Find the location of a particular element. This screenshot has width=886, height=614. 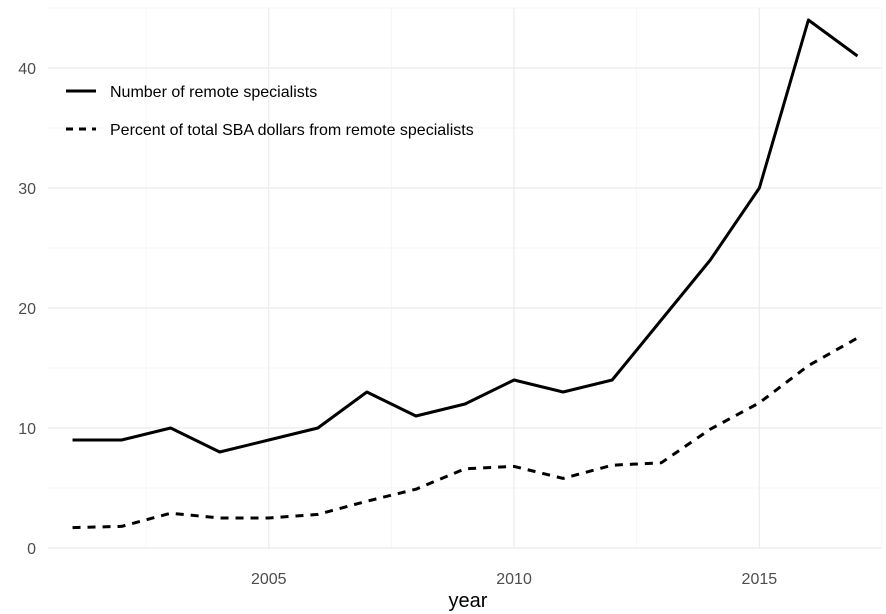

x-tick-label: 2010 is located at coordinates (514, 579).